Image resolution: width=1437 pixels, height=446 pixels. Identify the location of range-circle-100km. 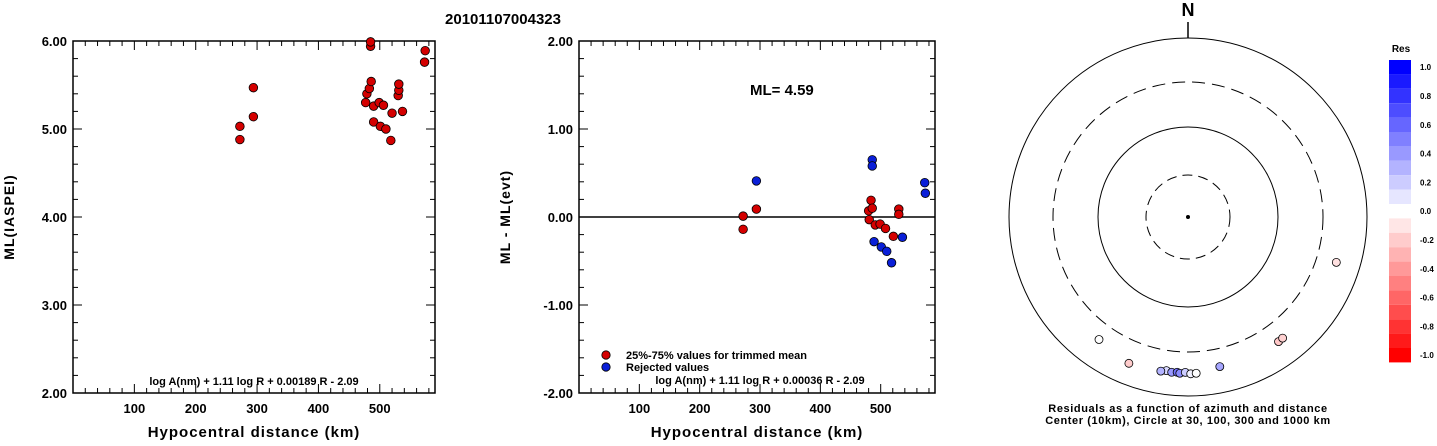
(1188, 217).